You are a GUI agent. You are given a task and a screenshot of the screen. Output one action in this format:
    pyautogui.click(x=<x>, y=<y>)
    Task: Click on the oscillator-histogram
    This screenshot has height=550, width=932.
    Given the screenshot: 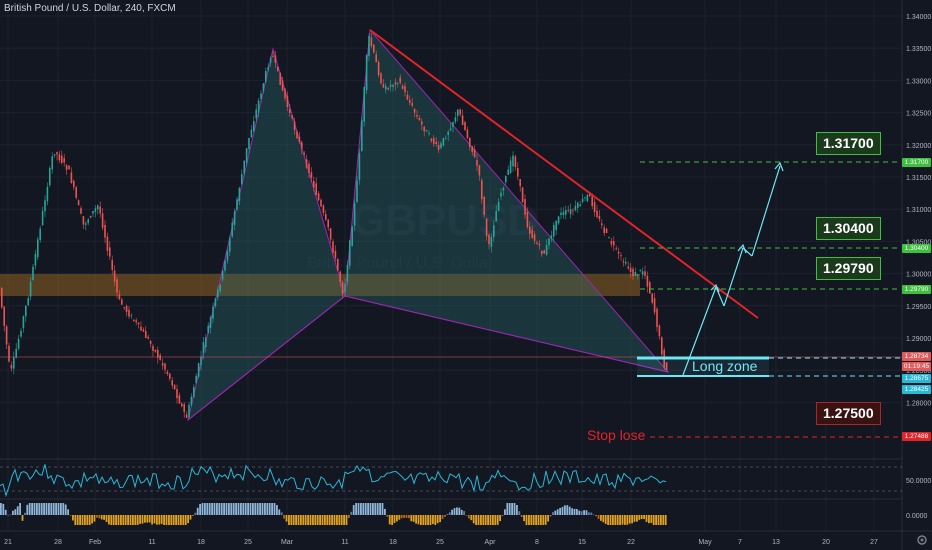 What is the action you would take?
    pyautogui.click(x=333, y=514)
    